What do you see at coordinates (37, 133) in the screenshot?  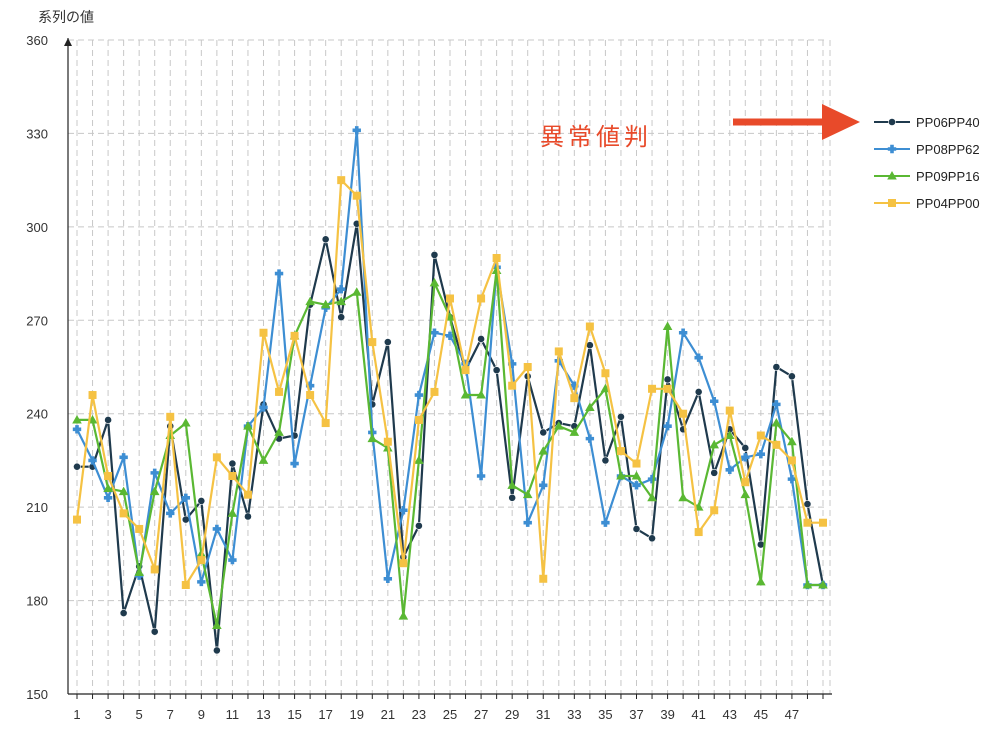 I see `y-tick-label: 330` at bounding box center [37, 133].